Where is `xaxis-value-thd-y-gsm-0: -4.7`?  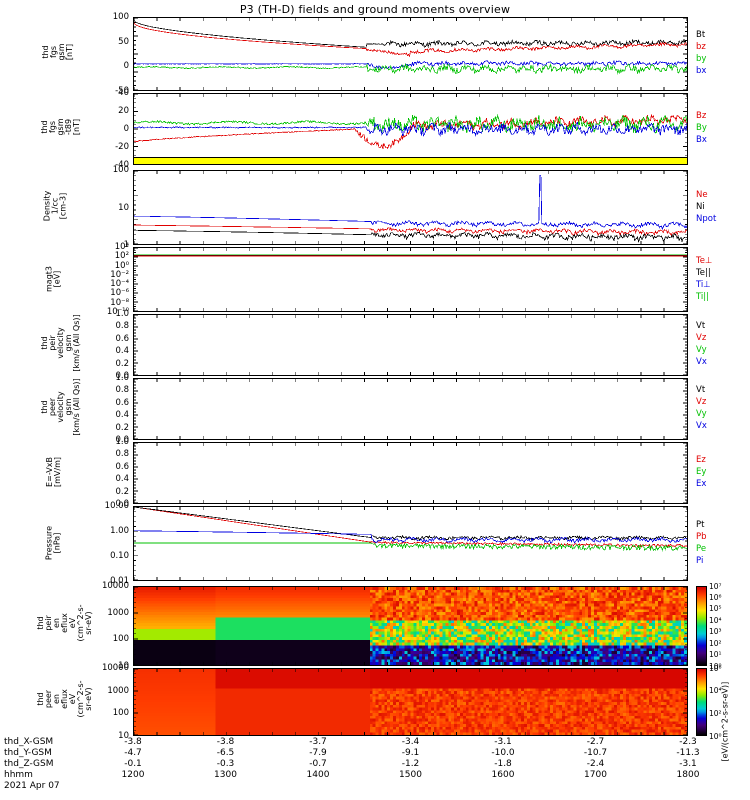 xaxis-value-thd-y-gsm-0: -4.7 is located at coordinates (133, 753).